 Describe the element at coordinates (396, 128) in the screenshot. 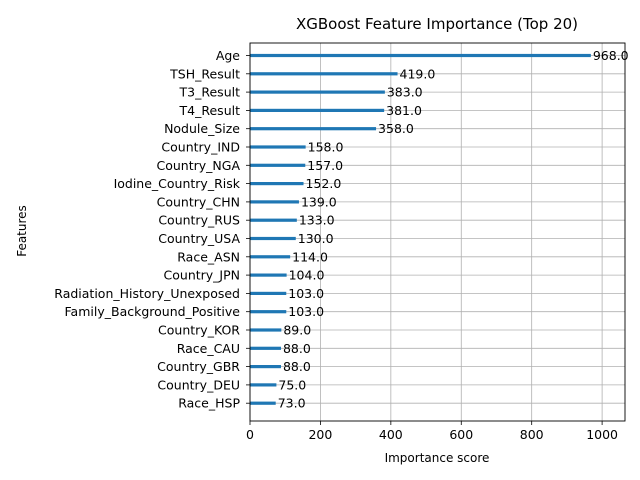

I see `bar-value-label: 358.0` at that location.